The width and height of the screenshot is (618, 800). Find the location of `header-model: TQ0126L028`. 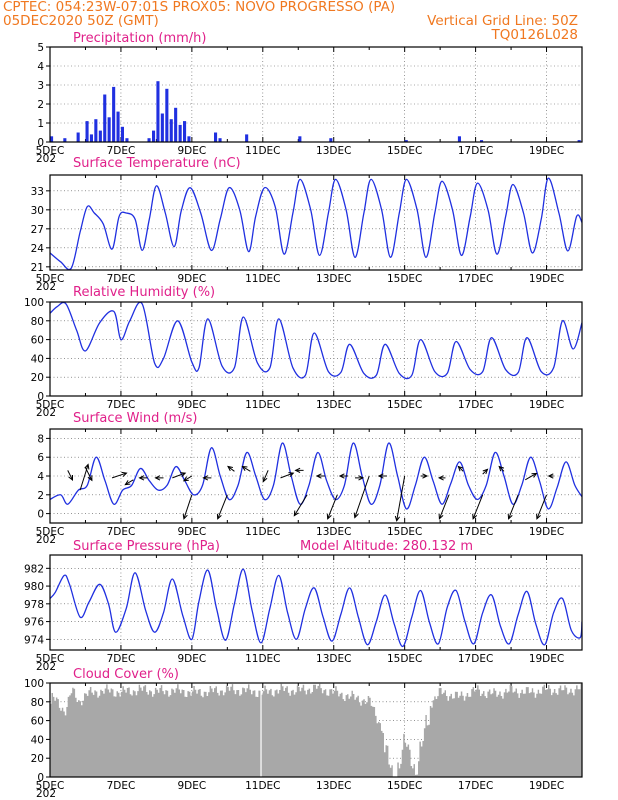

header-model: TQ0126L028 is located at coordinates (534, 35).